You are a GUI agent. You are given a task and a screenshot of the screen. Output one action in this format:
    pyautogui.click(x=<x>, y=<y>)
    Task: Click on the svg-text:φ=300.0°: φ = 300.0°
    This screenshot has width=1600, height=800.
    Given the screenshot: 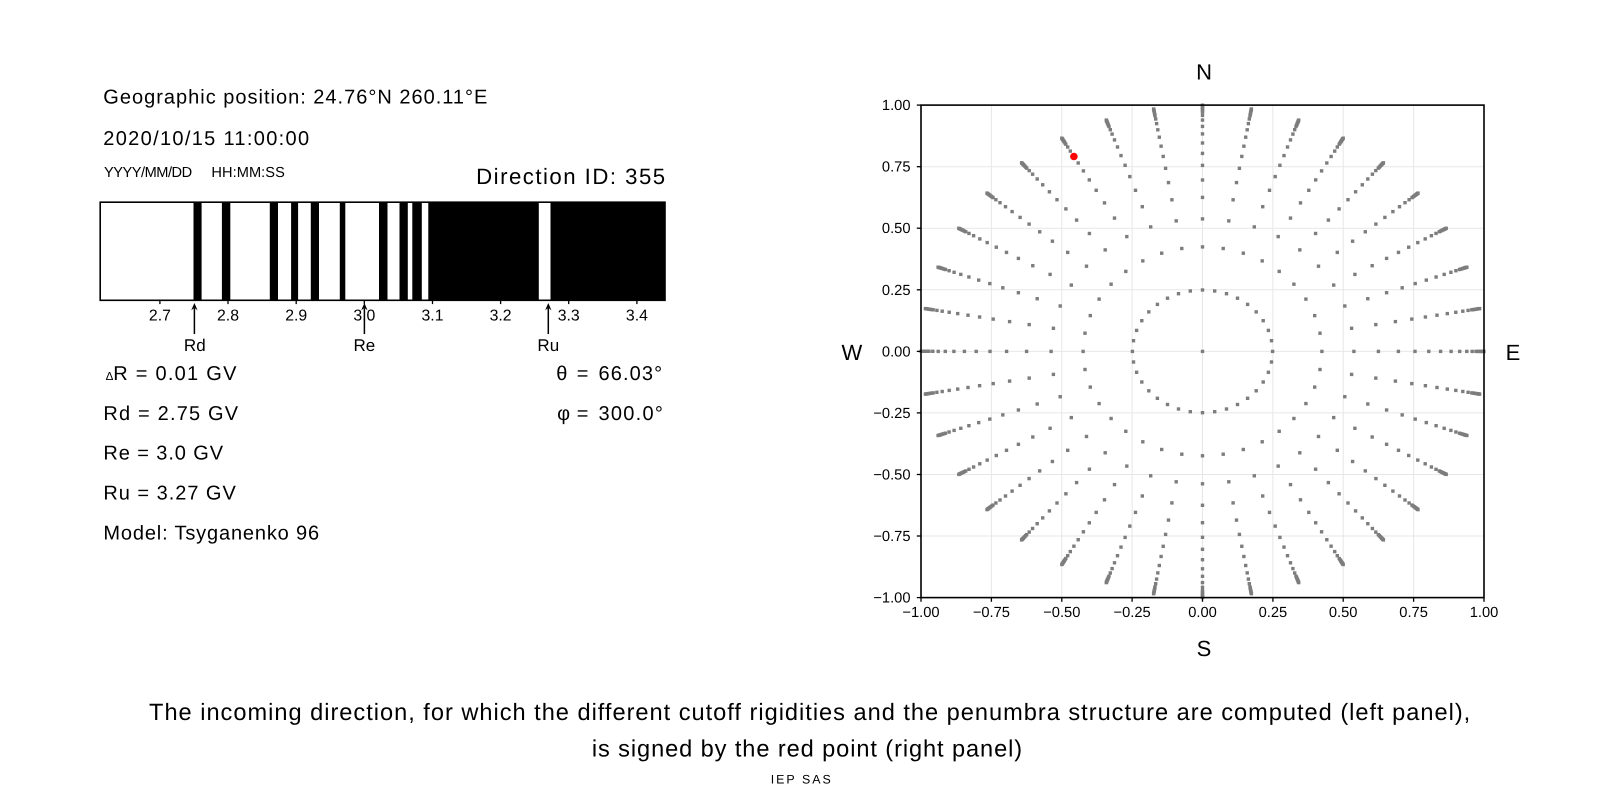 What is the action you would take?
    pyautogui.click(x=610, y=414)
    